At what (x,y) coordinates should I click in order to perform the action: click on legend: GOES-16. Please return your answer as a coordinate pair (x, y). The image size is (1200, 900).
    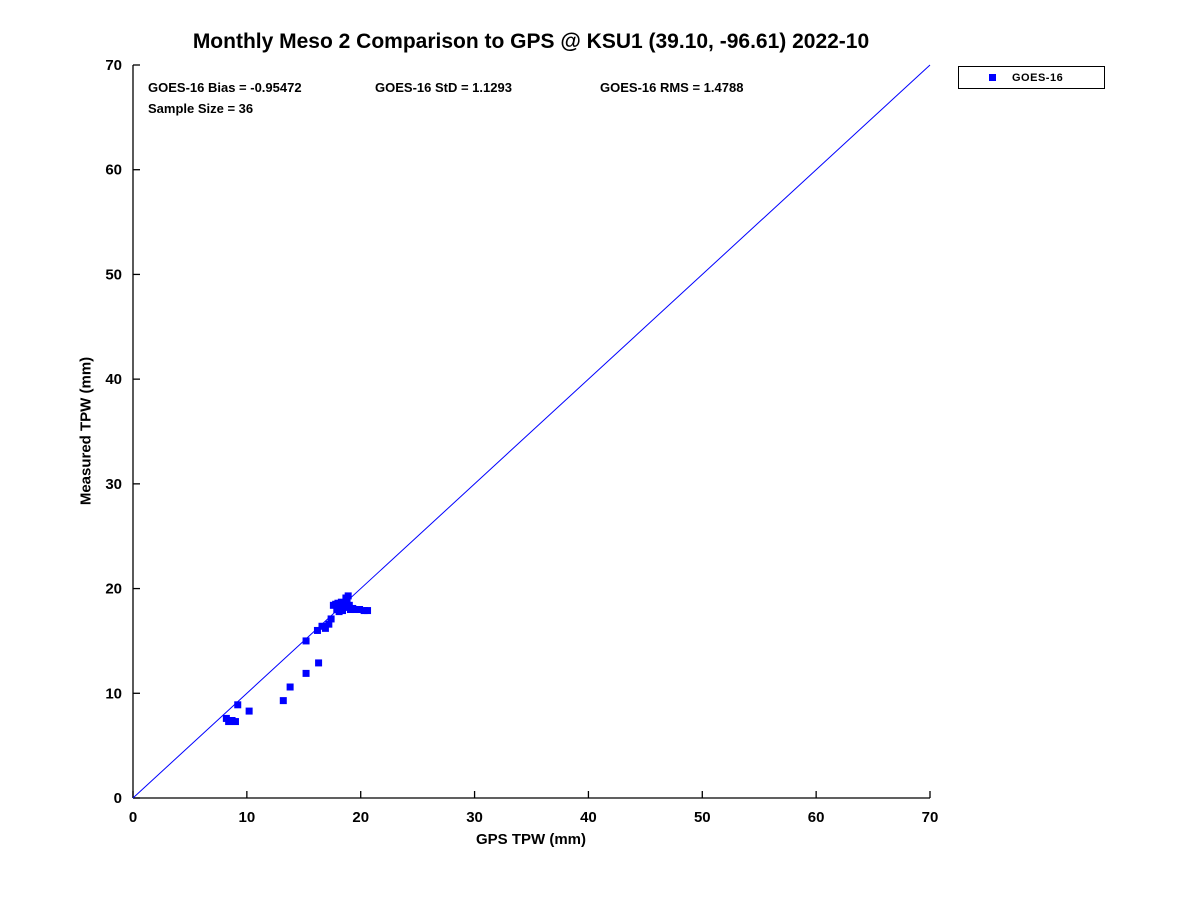
    Looking at the image, I should click on (1031, 77).